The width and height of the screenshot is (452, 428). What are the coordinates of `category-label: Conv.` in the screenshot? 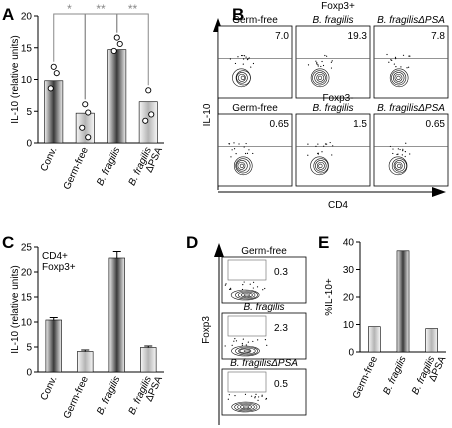 It's located at (49, 160).